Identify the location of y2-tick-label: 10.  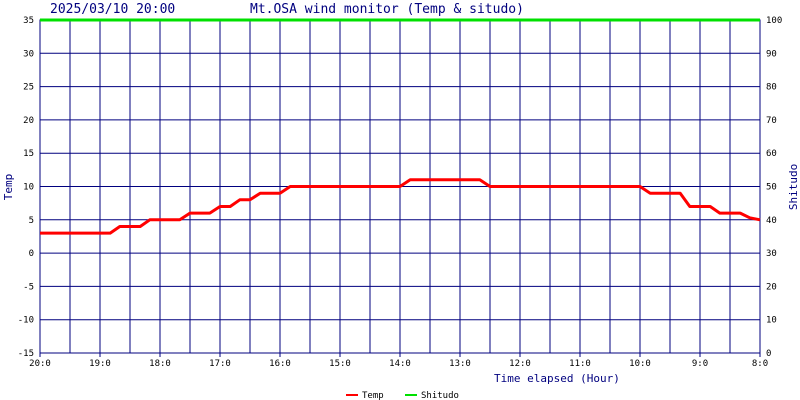
(771, 321).